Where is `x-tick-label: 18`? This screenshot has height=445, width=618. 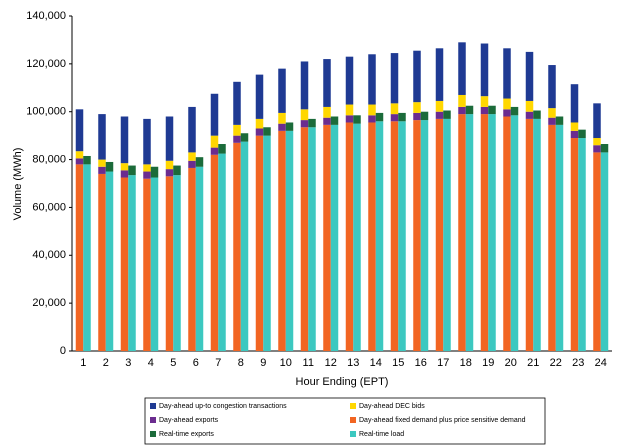
x-tick-label: 18 is located at coordinates (466, 363).